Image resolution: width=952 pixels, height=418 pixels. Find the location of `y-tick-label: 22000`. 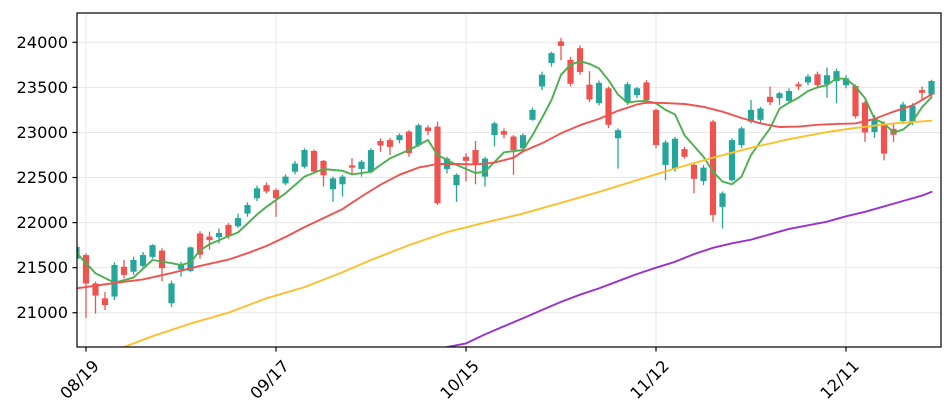

y-tick-label: 22000 is located at coordinates (43, 222).